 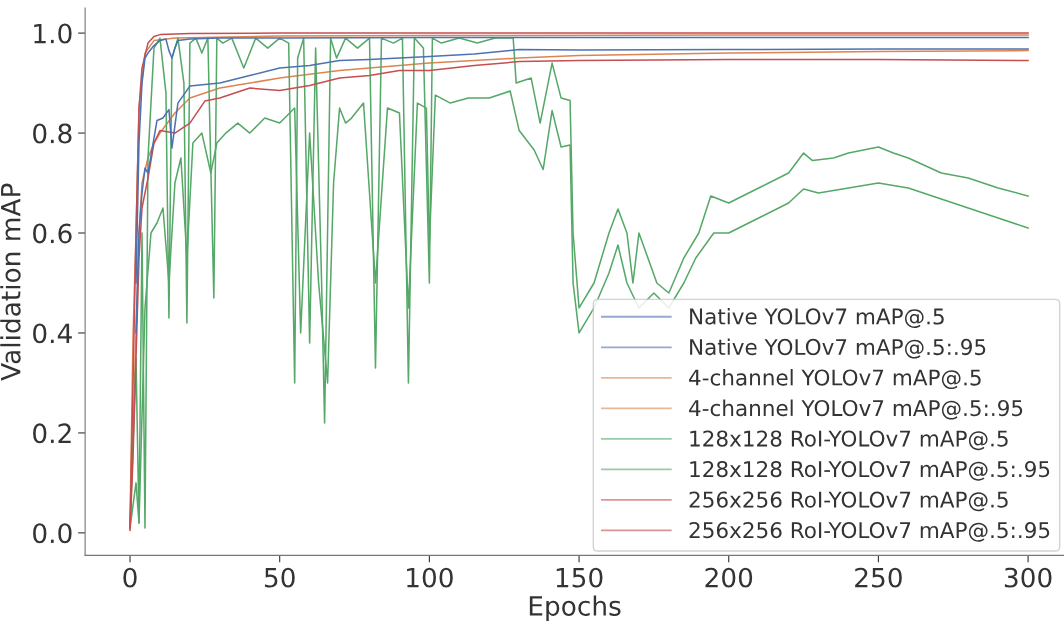 What do you see at coordinates (52, 333) in the screenshot?
I see `y-tick-label: 0.4` at bounding box center [52, 333].